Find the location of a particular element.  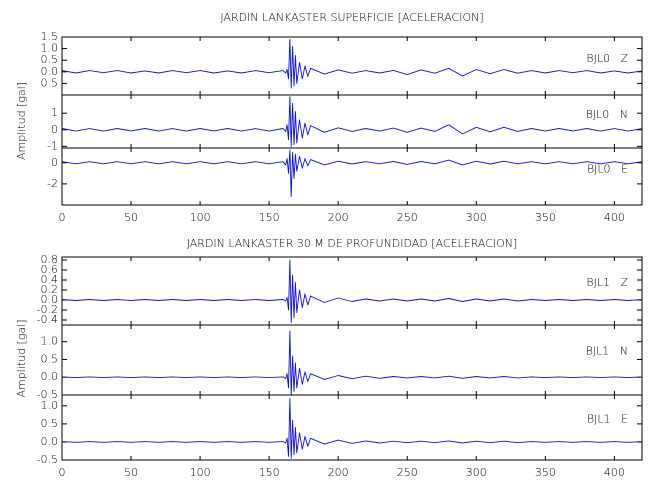

y-tick-label: 0.4 is located at coordinates (50, 279).